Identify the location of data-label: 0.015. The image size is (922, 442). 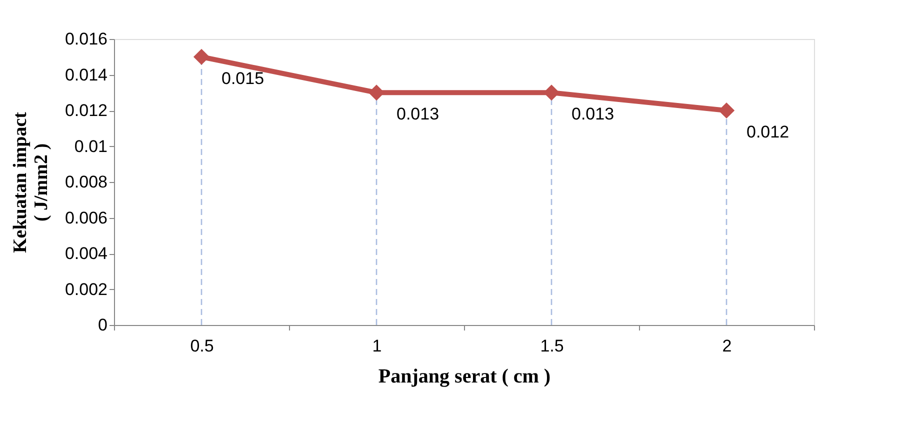
(243, 78).